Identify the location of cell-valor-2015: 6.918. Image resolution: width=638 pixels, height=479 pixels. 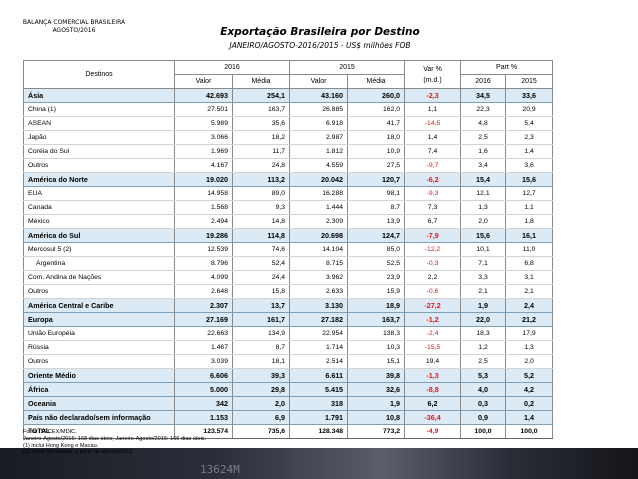
(319, 123).